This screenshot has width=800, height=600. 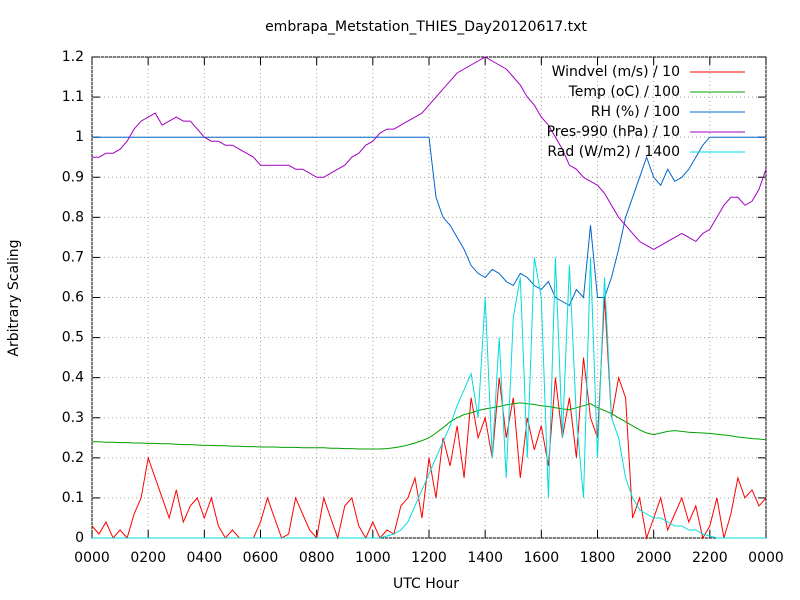 I want to click on x-tick-label: 1000, so click(x=373, y=558).